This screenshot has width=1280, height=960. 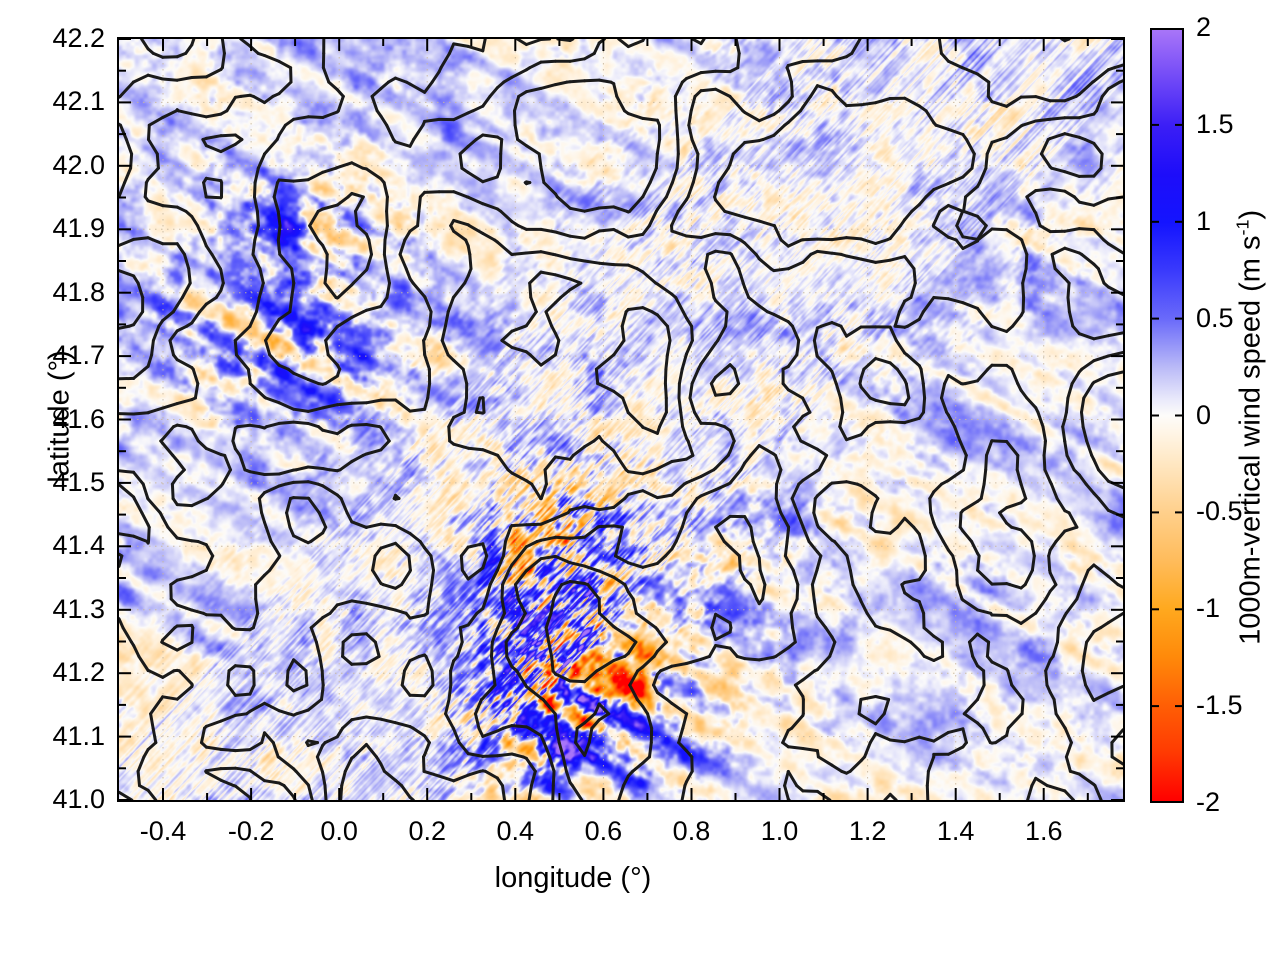 I want to click on x-tick-label: -0.4, so click(x=163, y=831).